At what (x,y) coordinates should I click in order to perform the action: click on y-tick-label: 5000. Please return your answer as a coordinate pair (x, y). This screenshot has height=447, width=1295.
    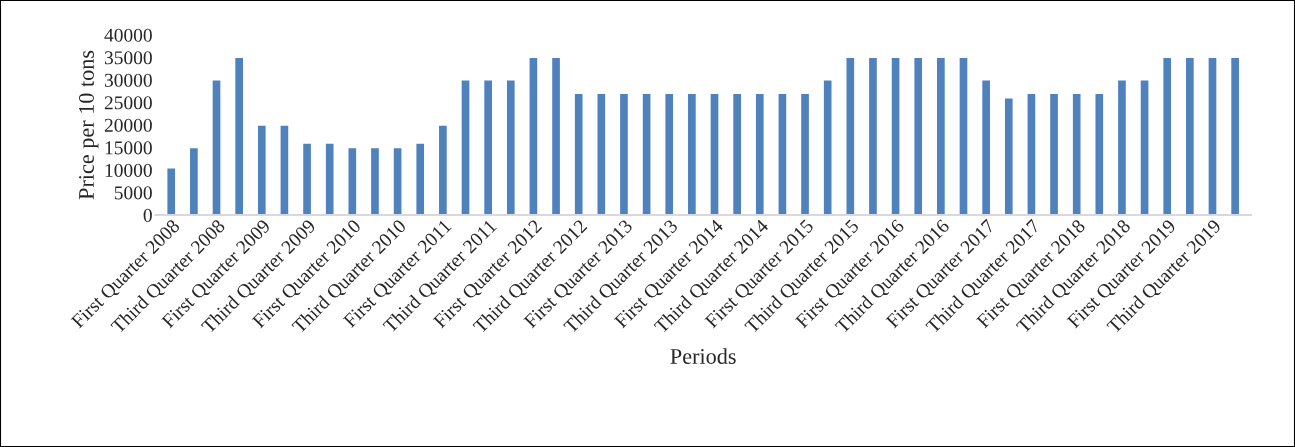
    Looking at the image, I should click on (133, 193).